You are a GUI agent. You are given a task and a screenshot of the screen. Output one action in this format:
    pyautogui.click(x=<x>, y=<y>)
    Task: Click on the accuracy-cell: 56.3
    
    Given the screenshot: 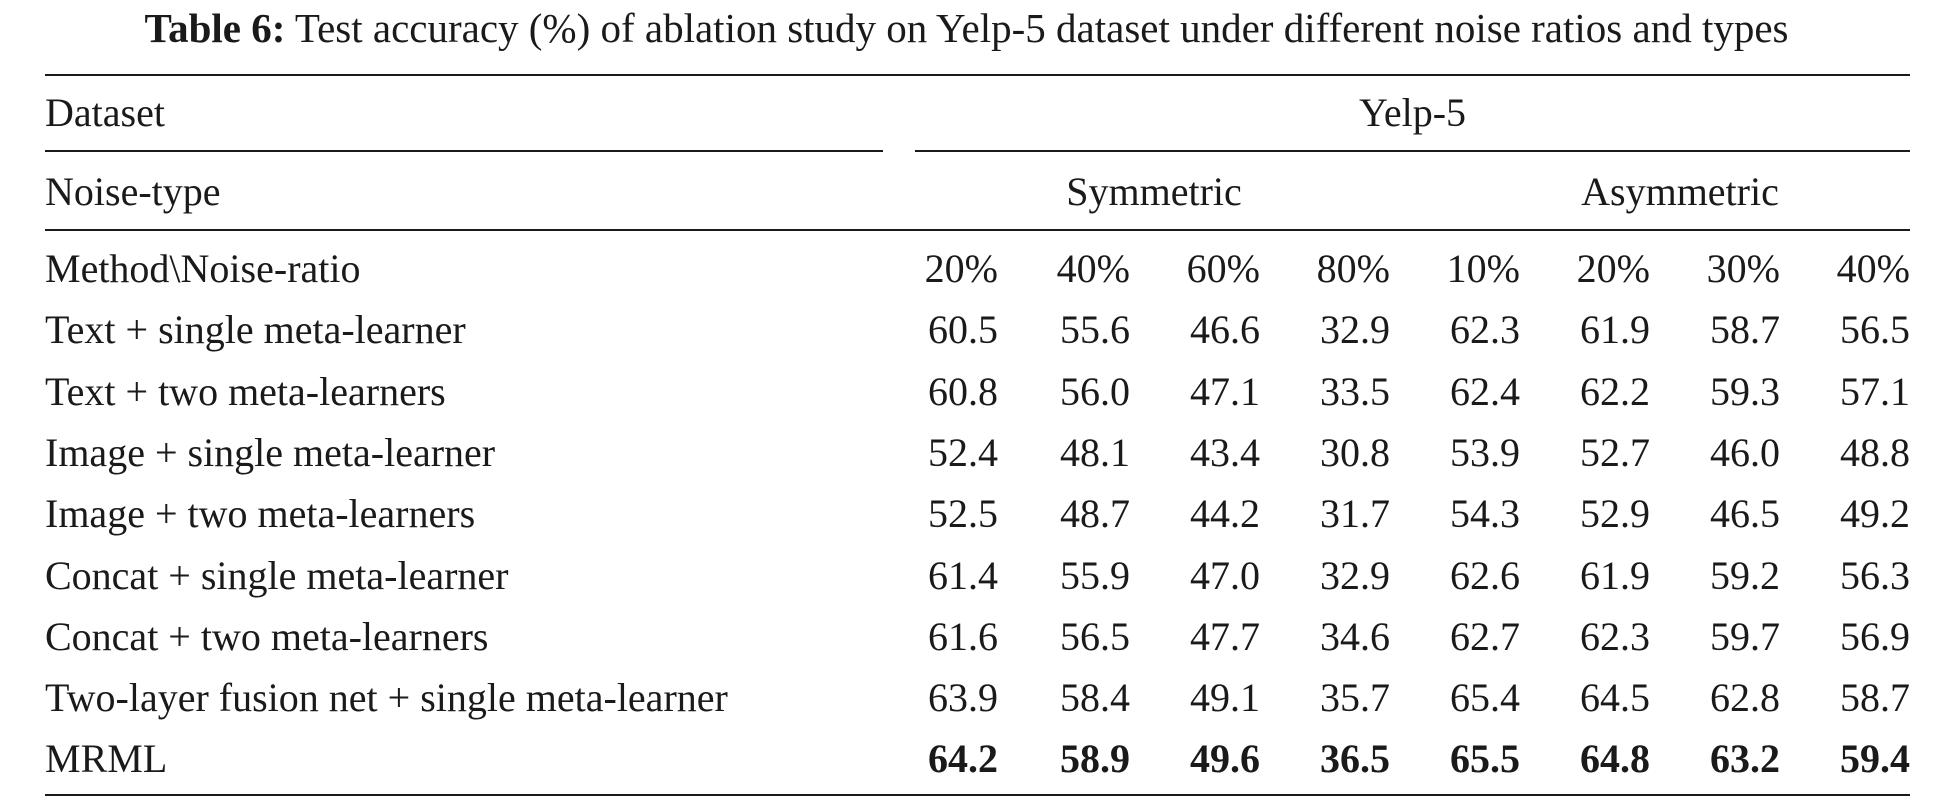 What is the action you would take?
    pyautogui.click(x=1875, y=575)
    